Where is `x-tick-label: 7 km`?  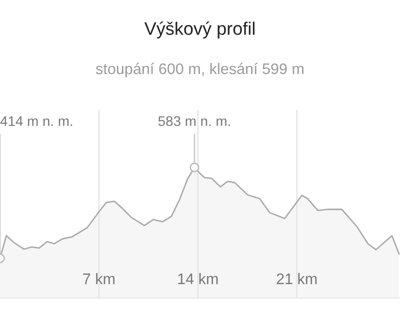 x-tick-label: 7 km is located at coordinates (98, 278).